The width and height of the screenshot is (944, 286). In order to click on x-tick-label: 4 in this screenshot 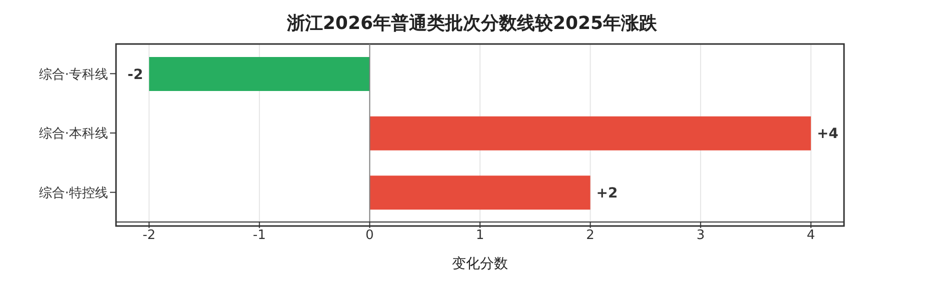, I will do `click(811, 236)`.